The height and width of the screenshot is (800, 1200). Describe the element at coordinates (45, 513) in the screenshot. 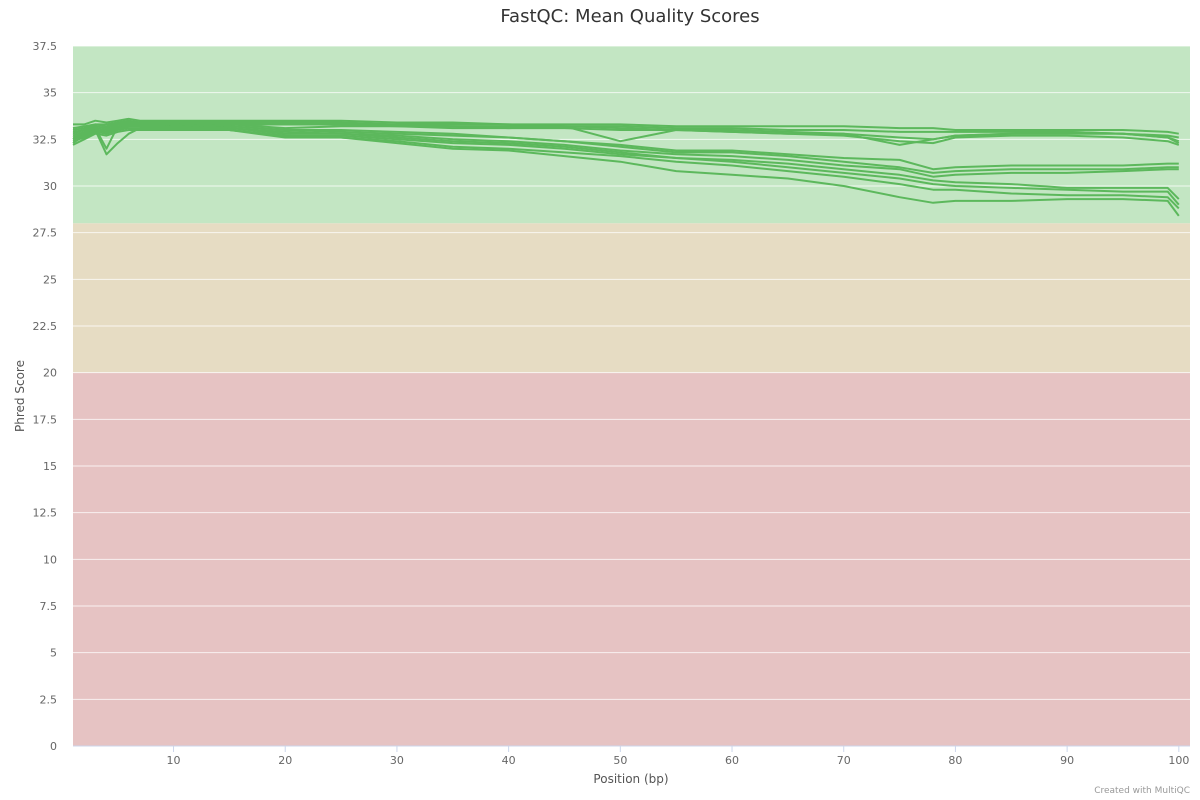

I see `y-tick-label: 12.5` at that location.